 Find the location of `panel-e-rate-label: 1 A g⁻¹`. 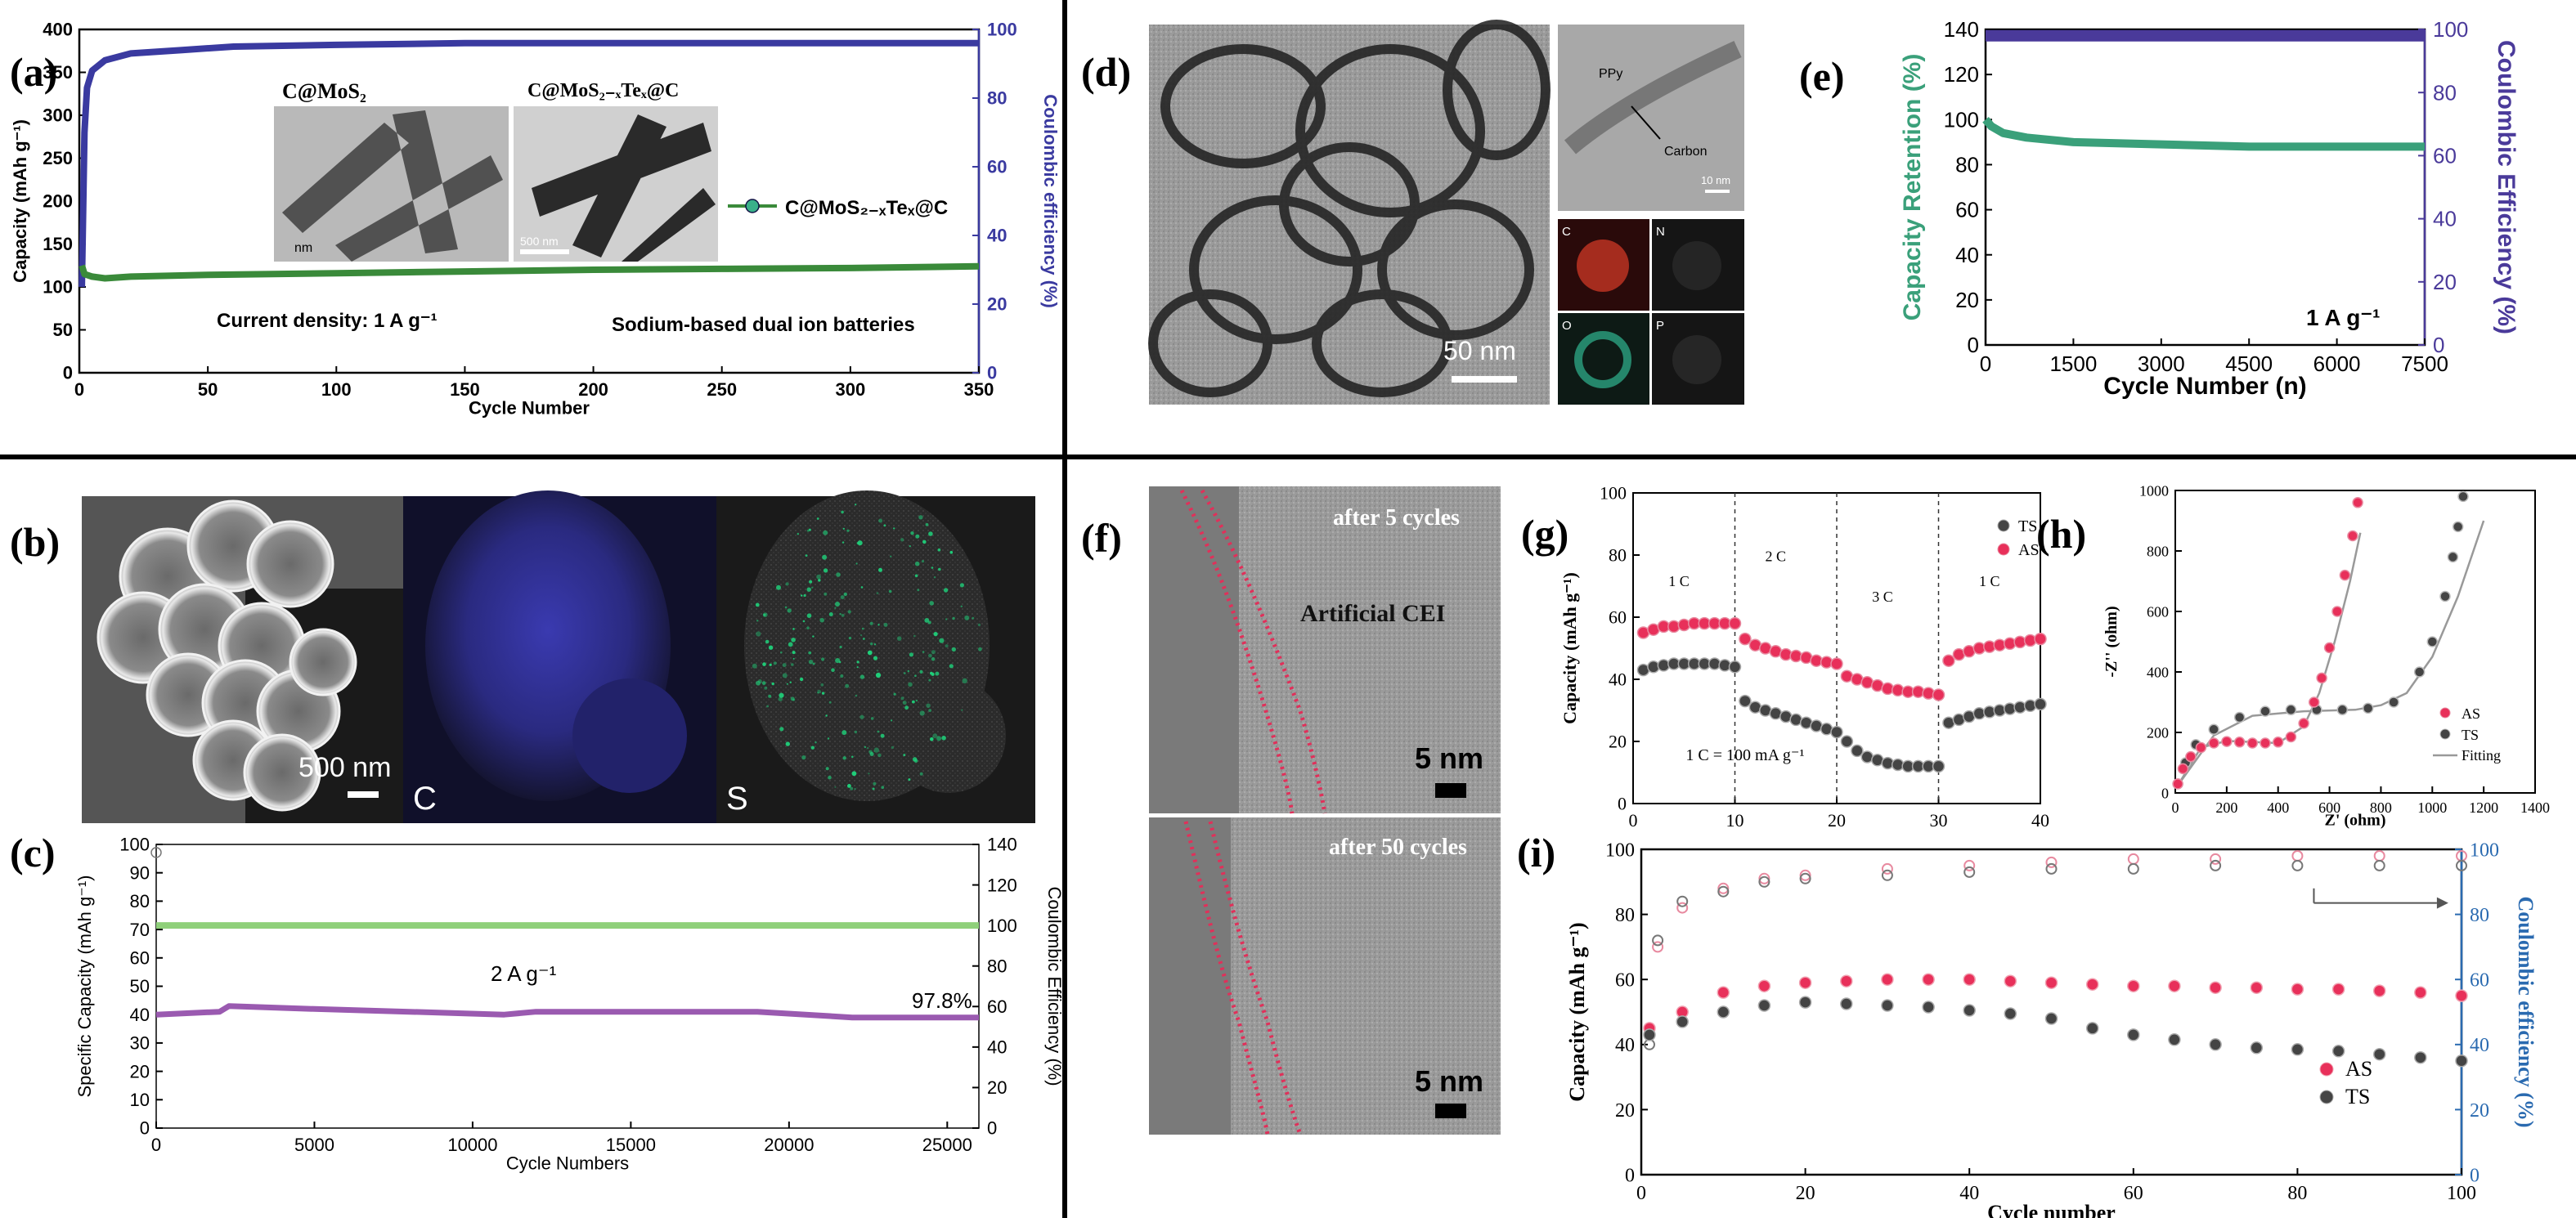

panel-e-rate-label: 1 A g⁻¹ is located at coordinates (2343, 317).